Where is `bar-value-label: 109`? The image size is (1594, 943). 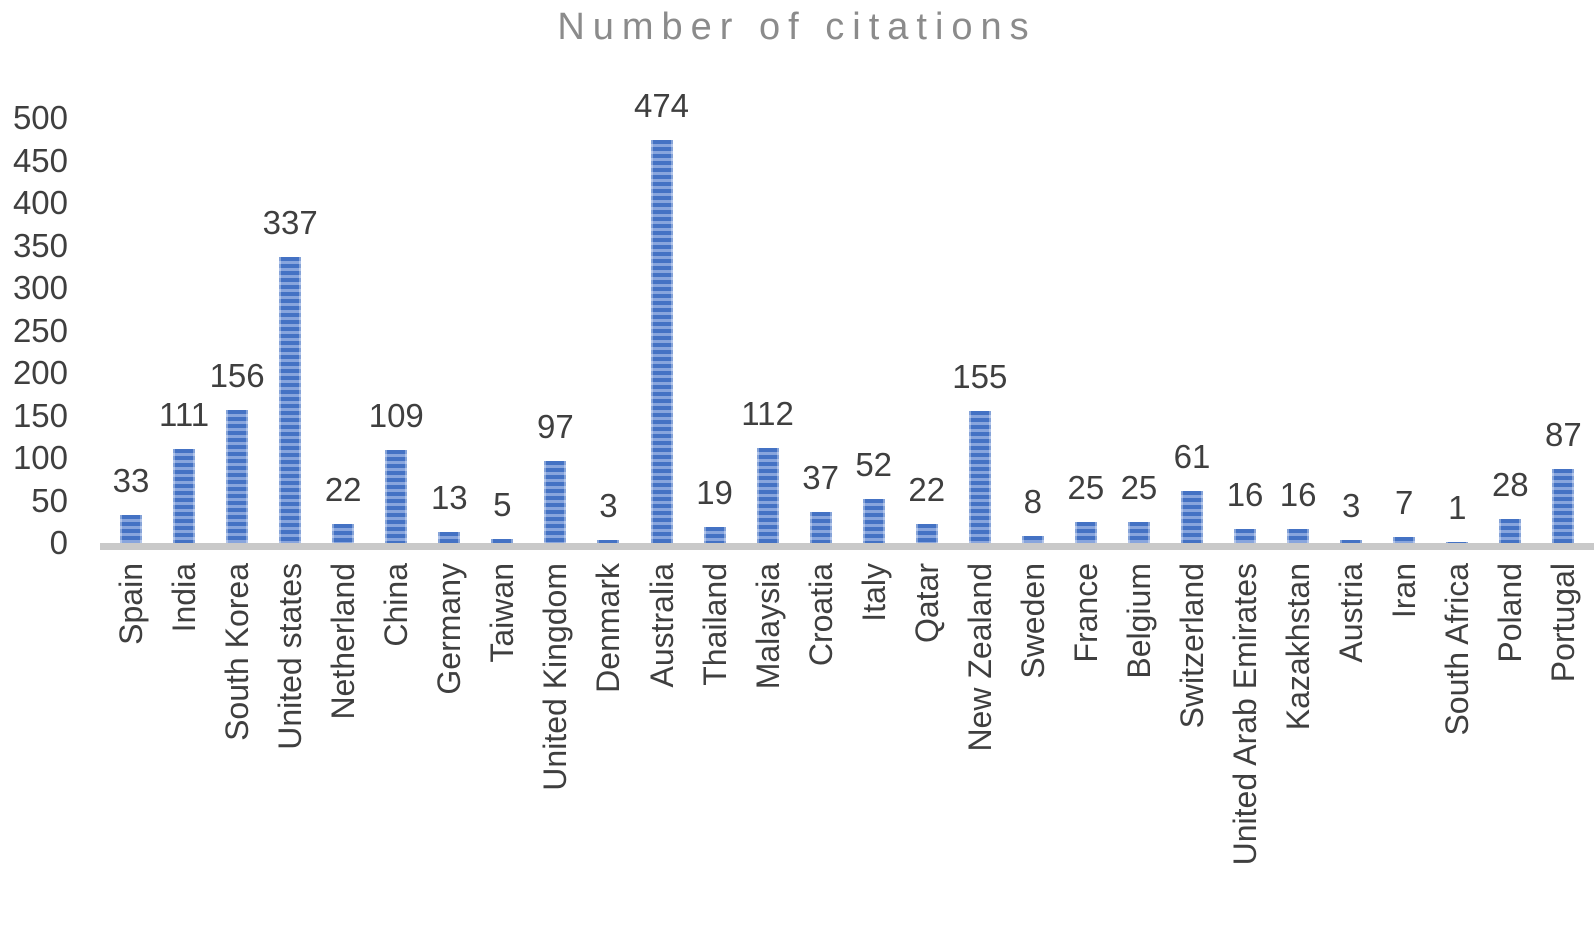 bar-value-label: 109 is located at coordinates (396, 415).